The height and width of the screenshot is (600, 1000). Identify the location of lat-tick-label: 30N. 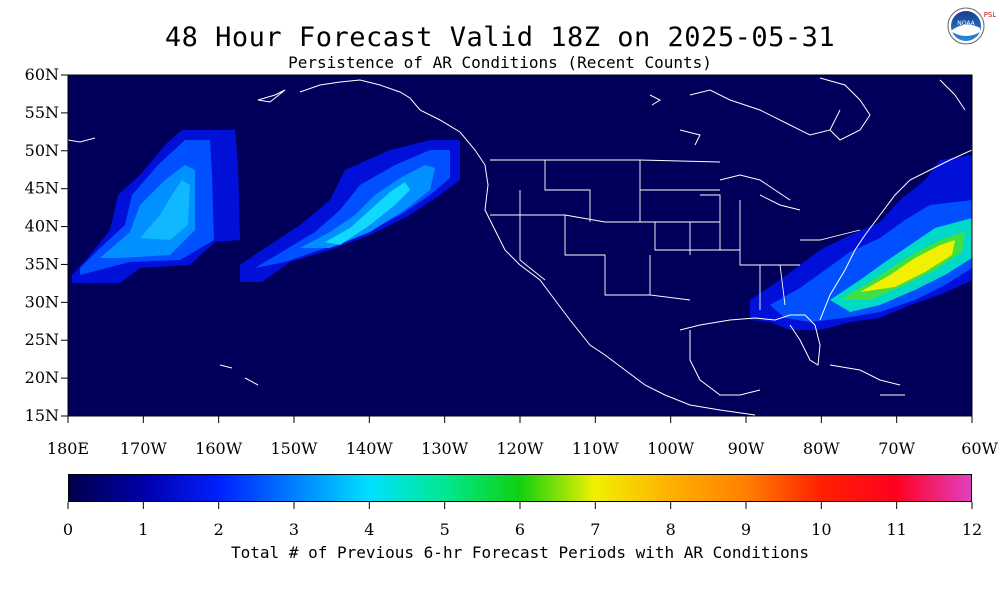
(42, 301).